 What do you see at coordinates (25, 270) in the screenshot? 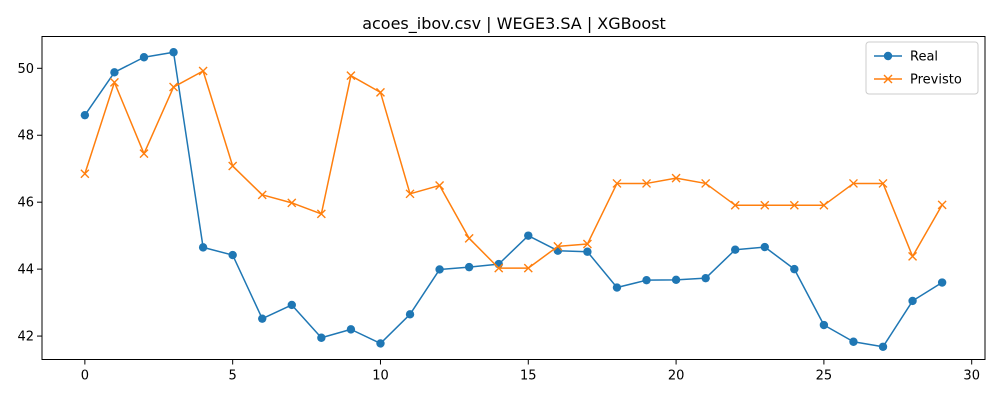
I see `y-tick-label: 44` at bounding box center [25, 270].